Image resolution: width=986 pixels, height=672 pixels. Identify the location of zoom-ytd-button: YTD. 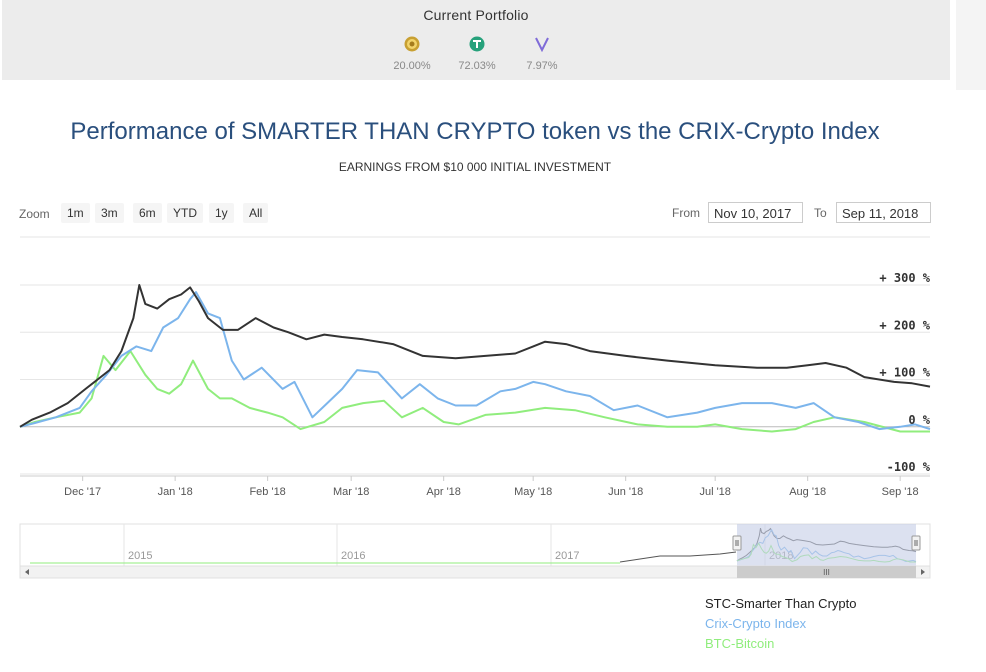
(185, 213).